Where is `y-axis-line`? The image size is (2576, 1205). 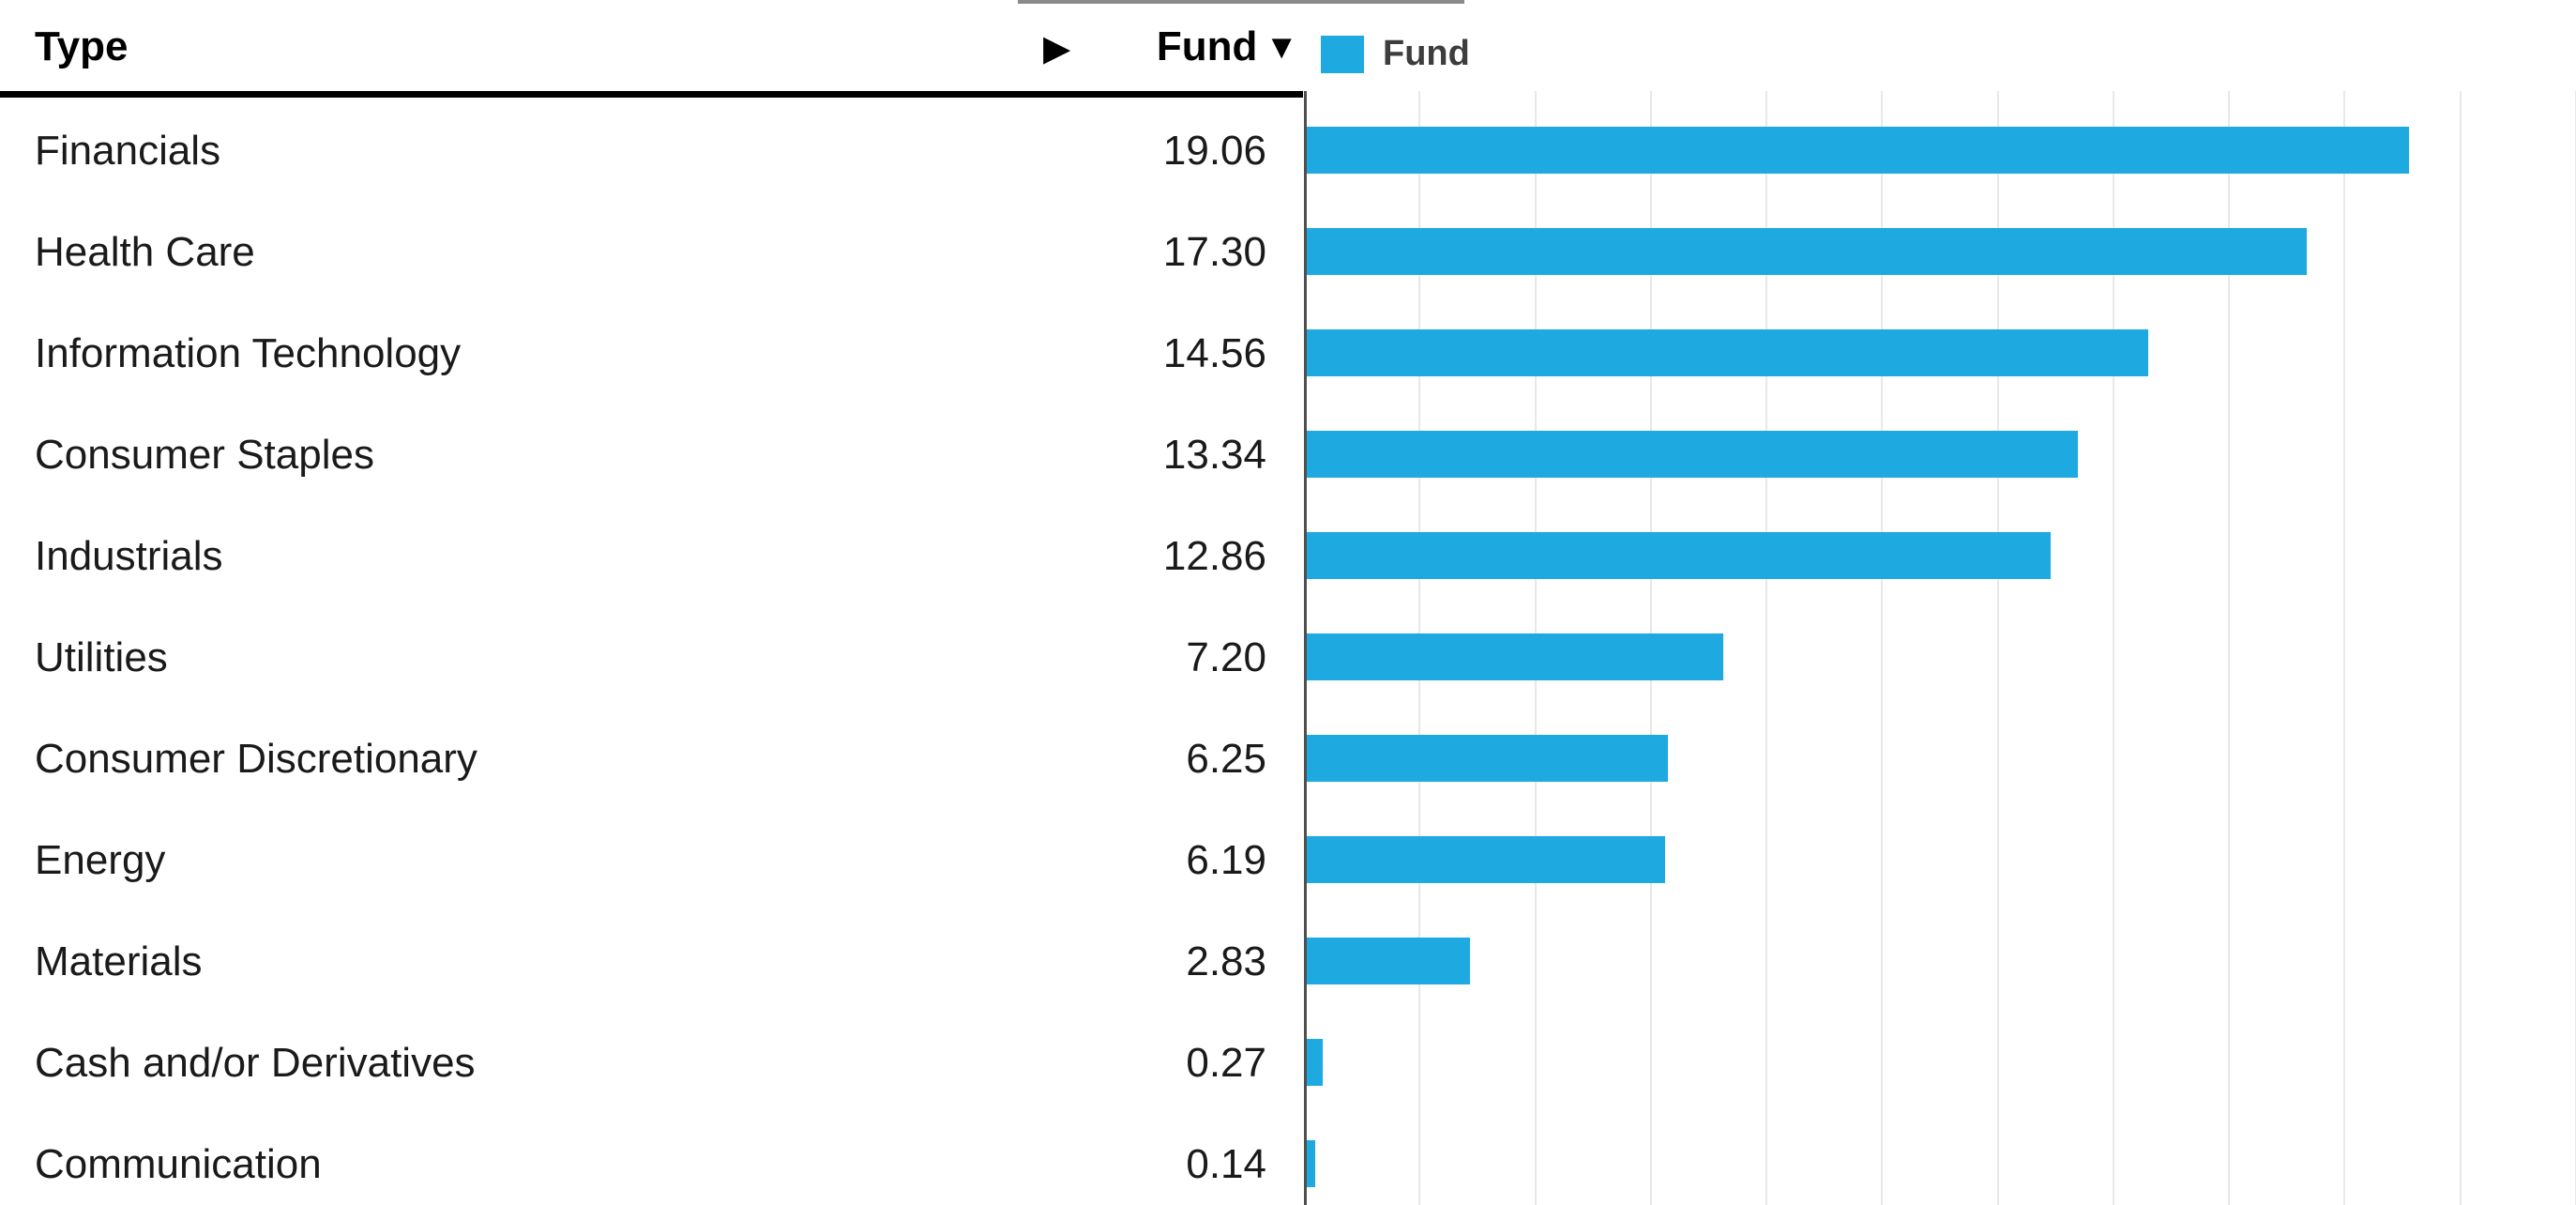 y-axis-line is located at coordinates (1305, 648).